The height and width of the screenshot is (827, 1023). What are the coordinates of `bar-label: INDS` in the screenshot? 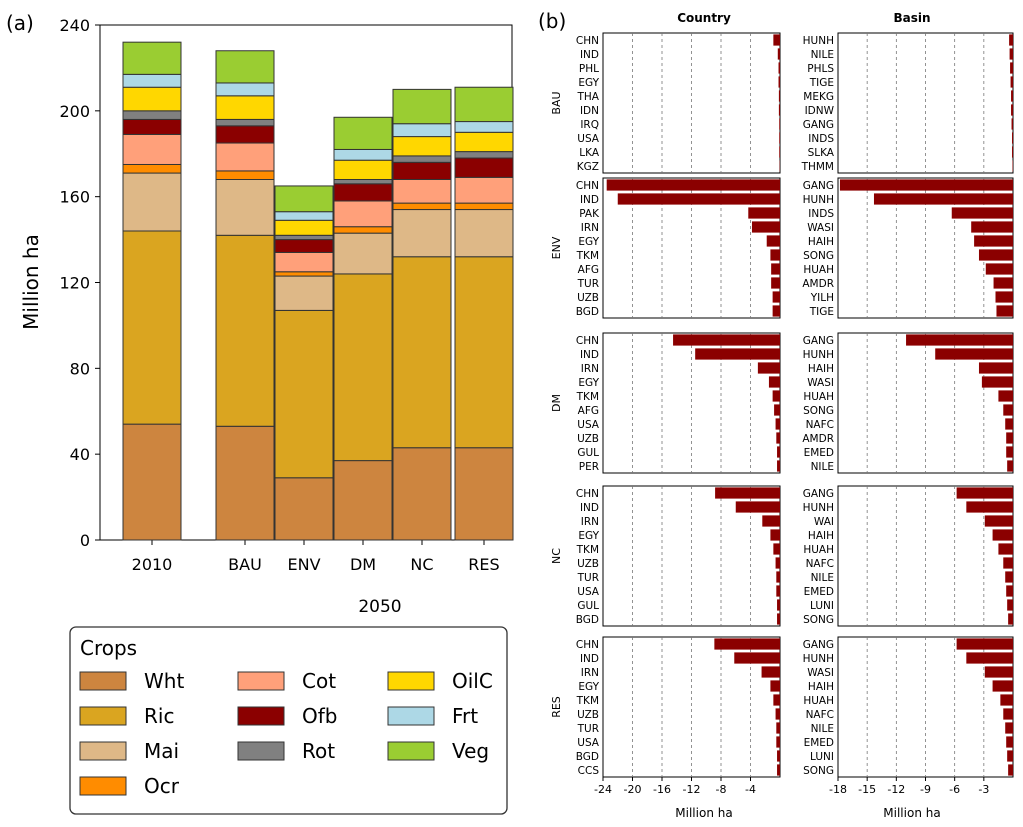 It's located at (821, 214).